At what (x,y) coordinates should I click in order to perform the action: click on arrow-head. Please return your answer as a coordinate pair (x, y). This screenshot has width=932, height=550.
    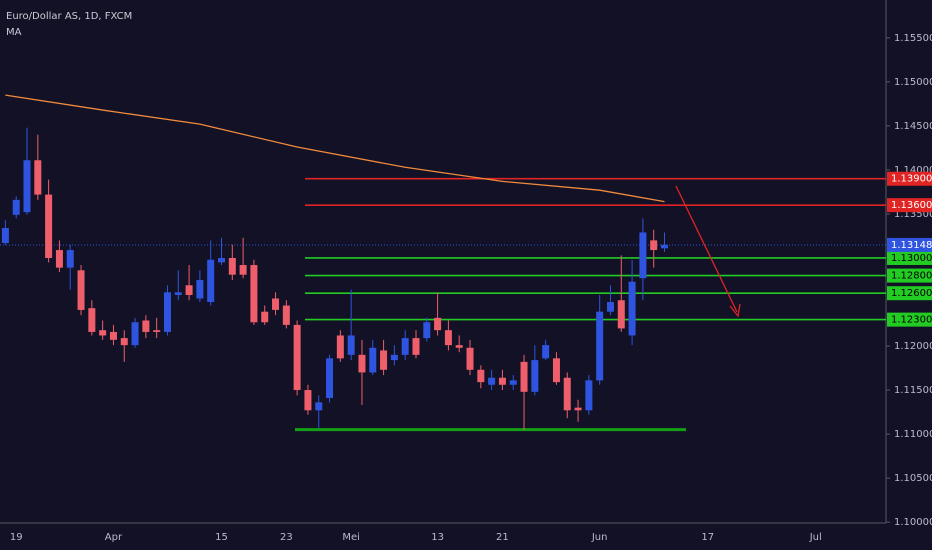
    Looking at the image, I should click on (735, 310).